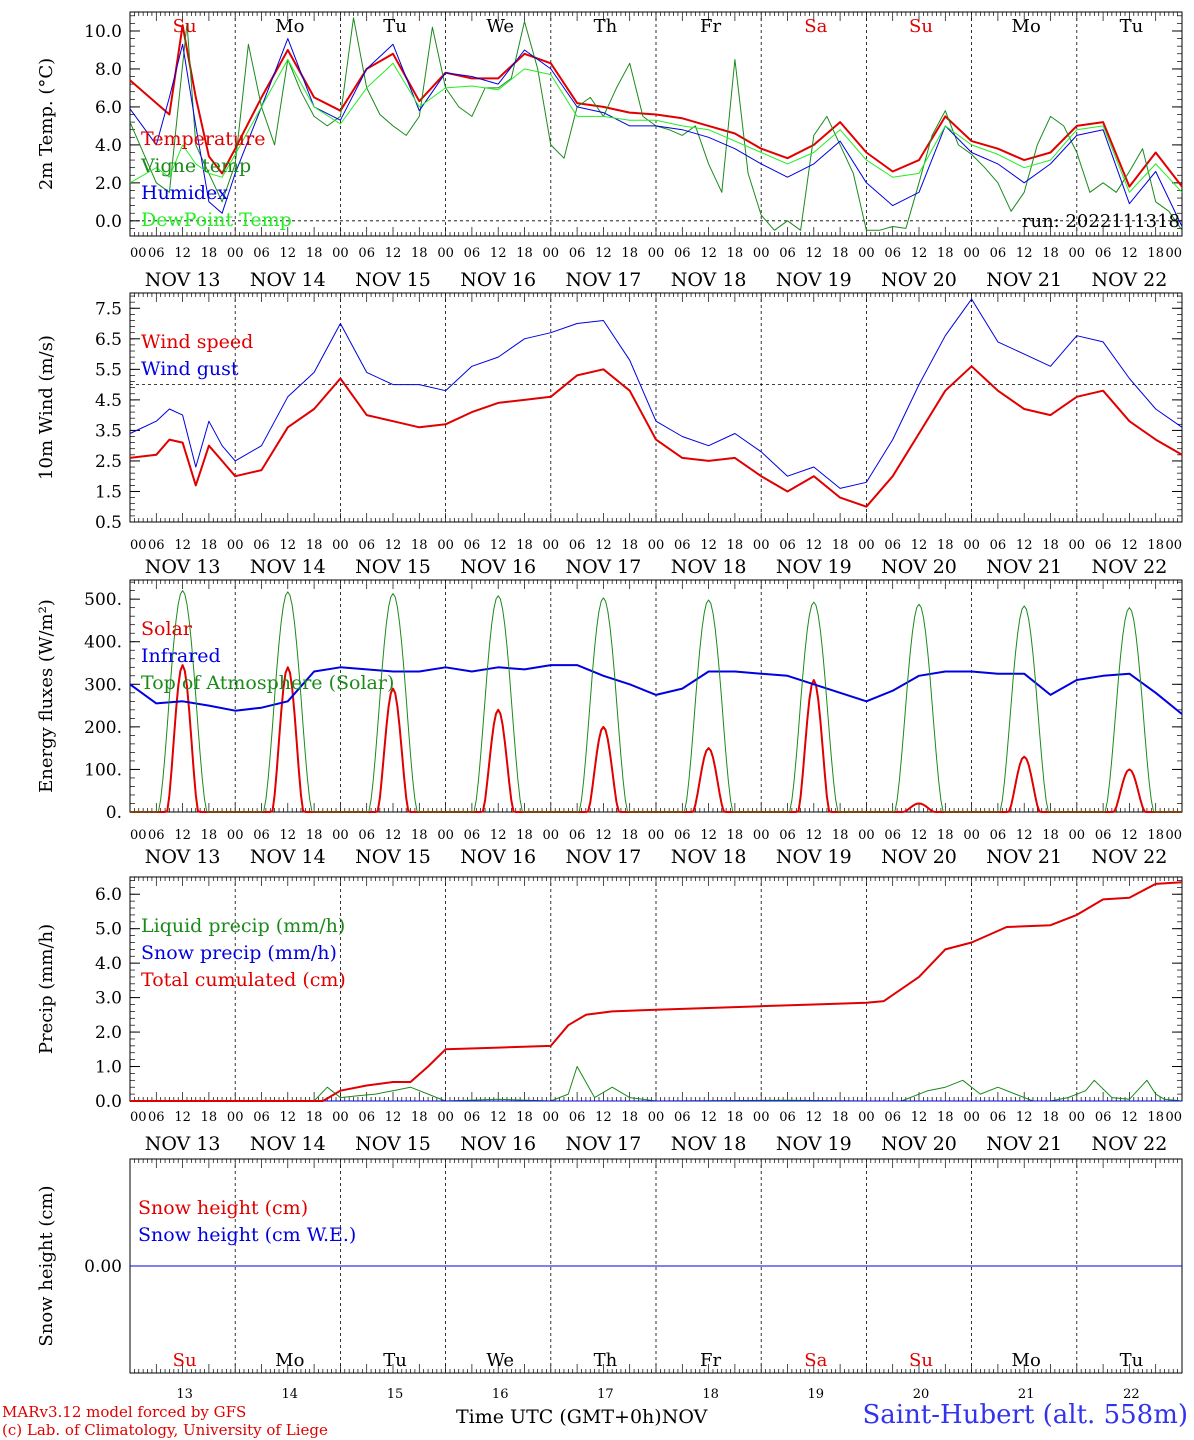 The height and width of the screenshot is (1440, 1194). Describe the element at coordinates (108, 309) in the screenshot. I see `y-tick-label: 7.5` at that location.